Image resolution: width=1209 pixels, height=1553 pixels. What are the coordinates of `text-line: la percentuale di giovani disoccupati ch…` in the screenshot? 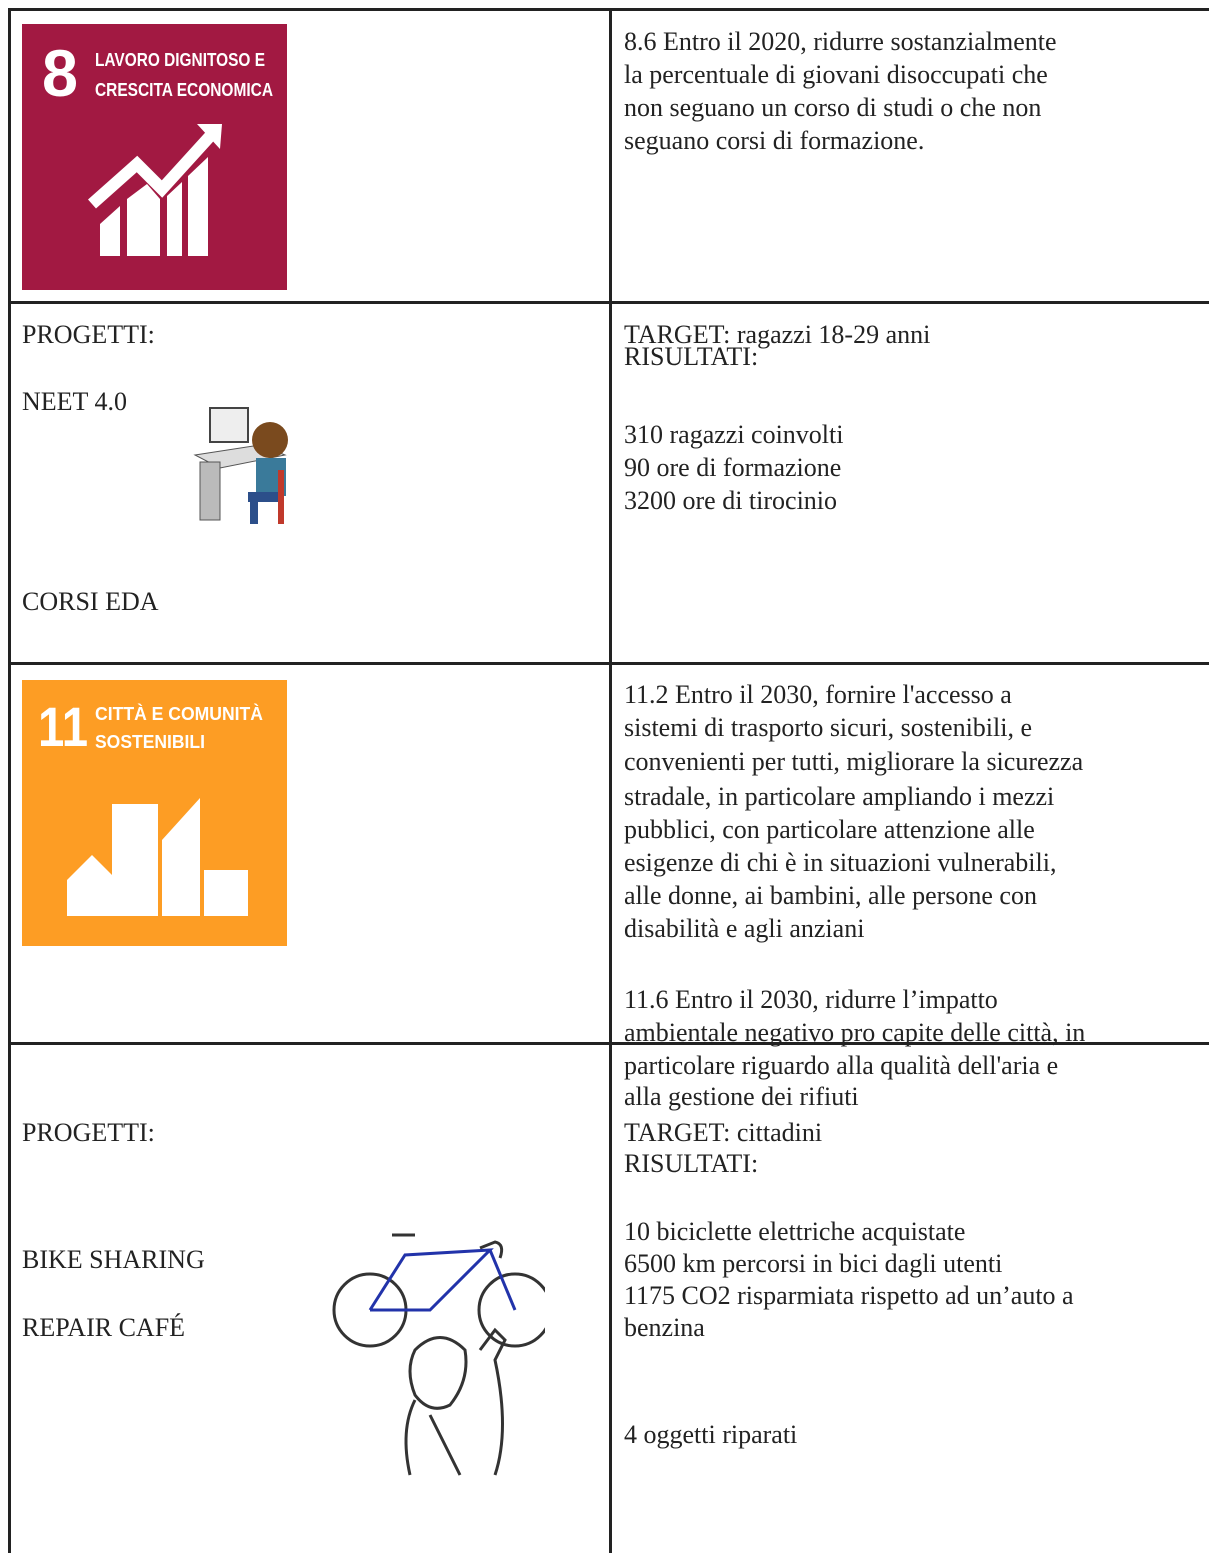 It's located at (836, 74).